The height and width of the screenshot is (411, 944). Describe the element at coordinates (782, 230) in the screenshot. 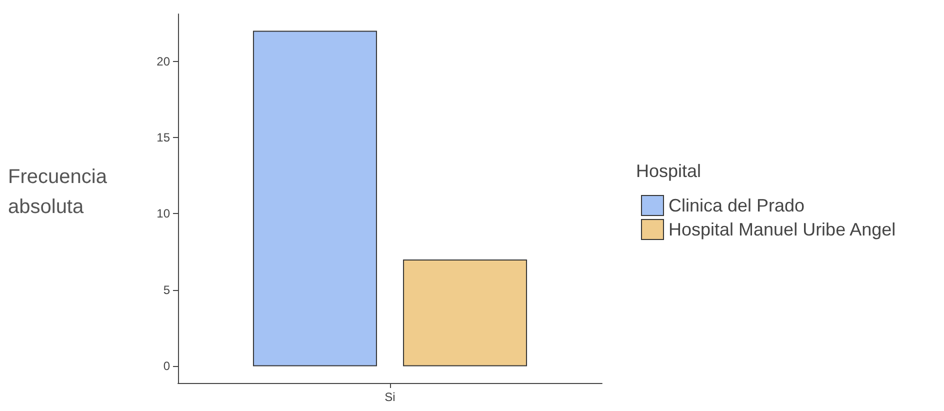

I see `legend-label: Hospital Manuel Uribe Angel` at that location.